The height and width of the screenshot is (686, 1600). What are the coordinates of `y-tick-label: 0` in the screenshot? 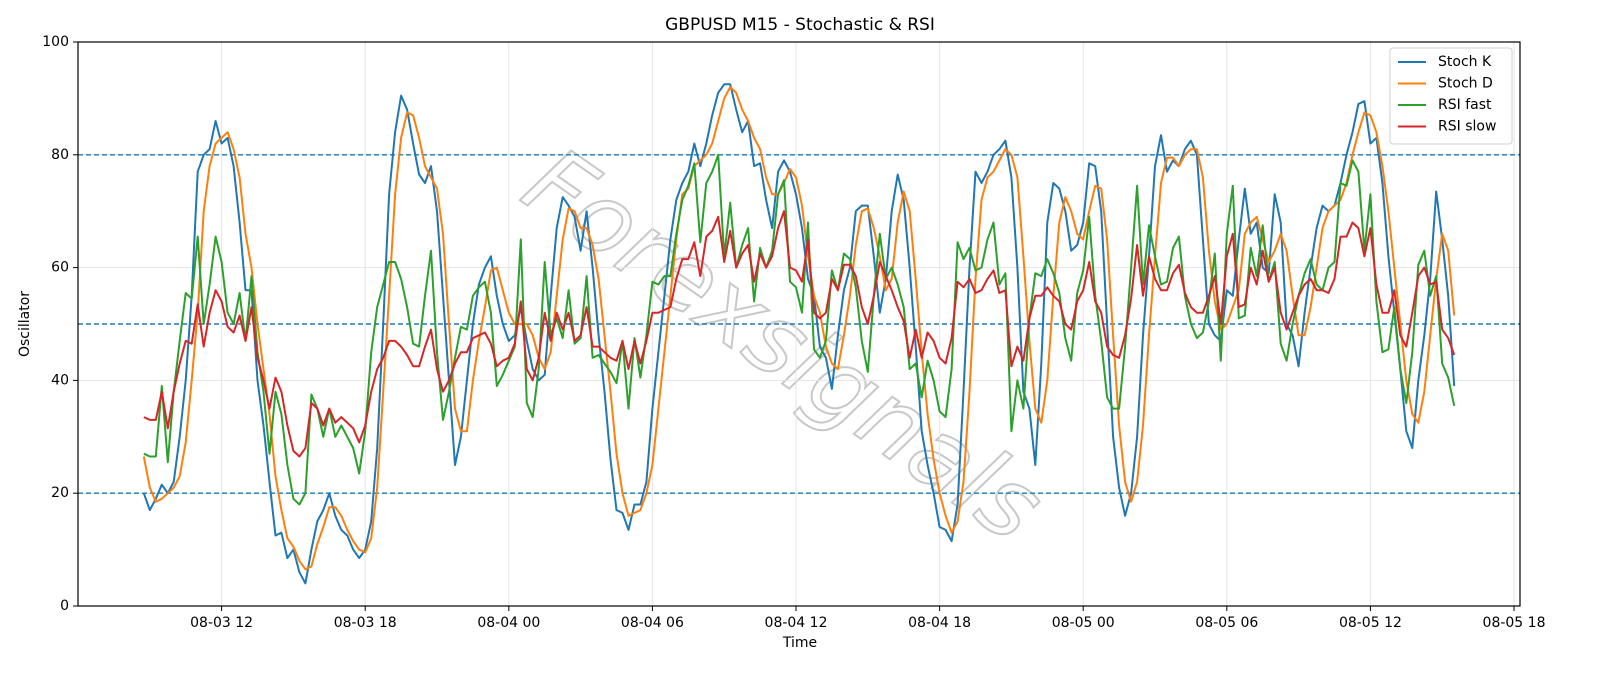 It's located at (64, 606).